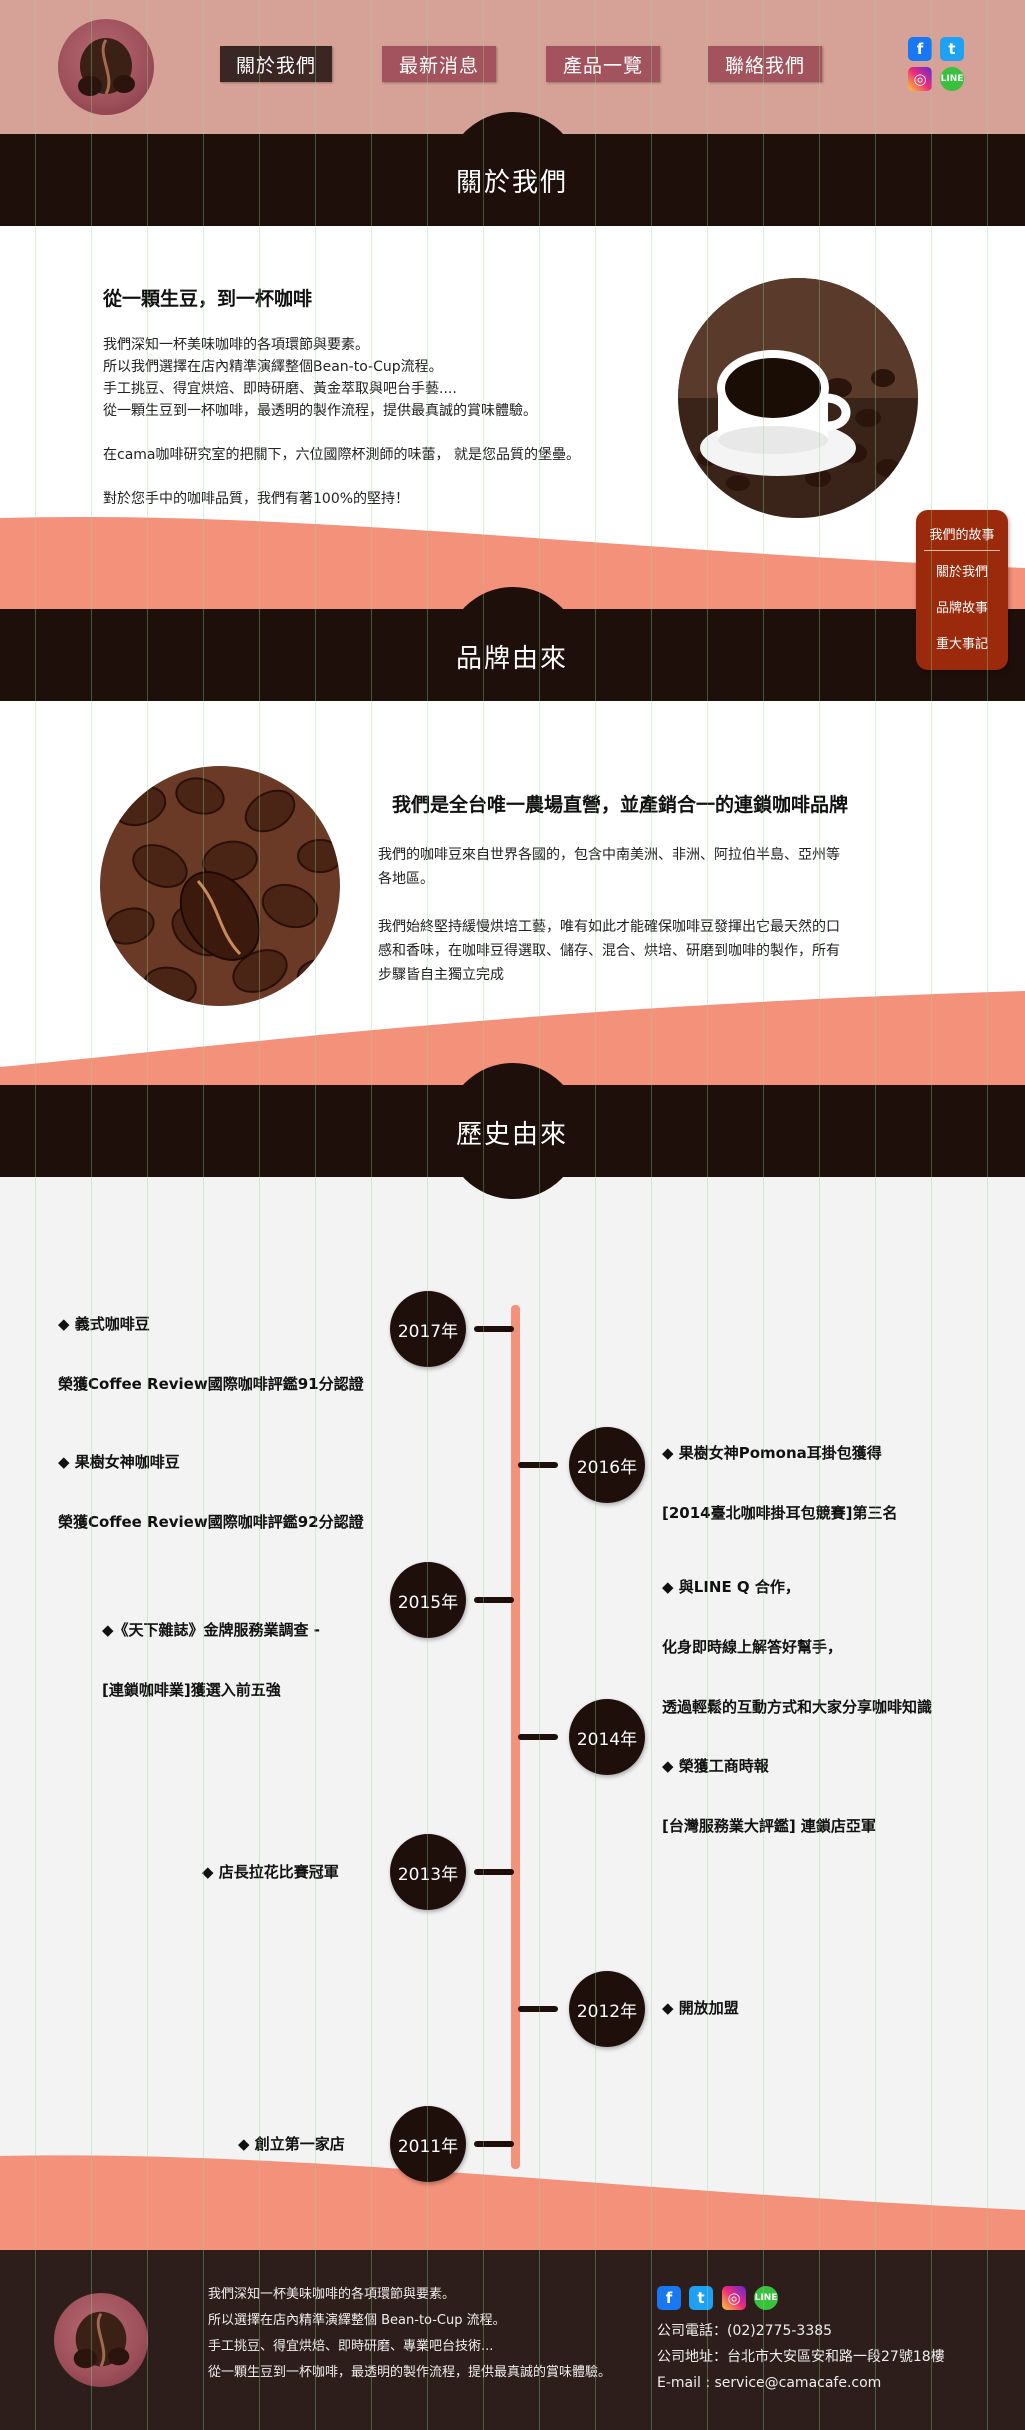 This screenshot has height=2430, width=1025. Describe the element at coordinates (270, 1872) in the screenshot. I see `event-2013: ◆ 店長拉花比賽冠軍` at that location.